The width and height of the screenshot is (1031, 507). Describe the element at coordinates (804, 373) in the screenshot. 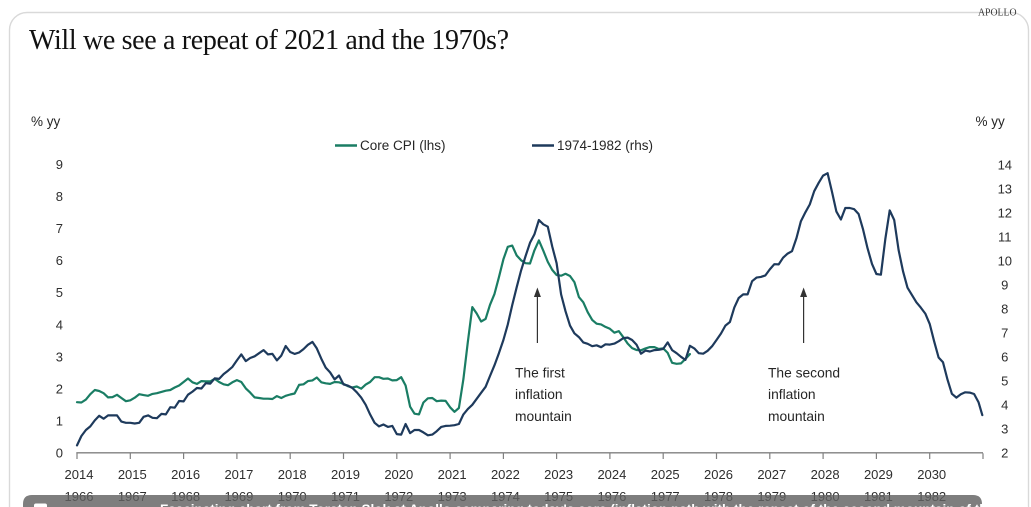

I see `svg-text: The second` at that location.